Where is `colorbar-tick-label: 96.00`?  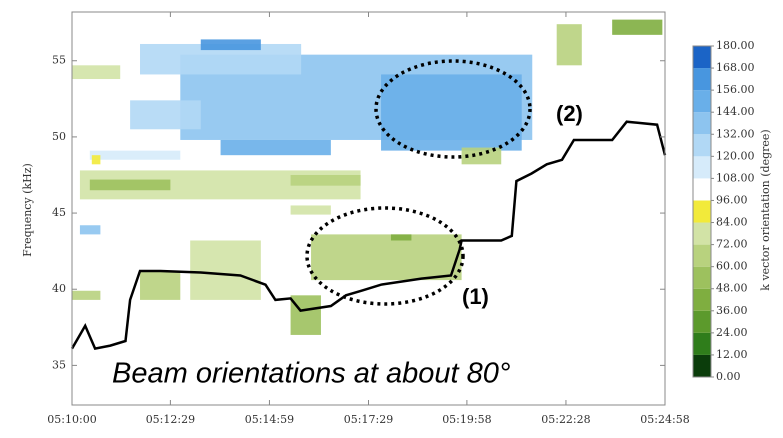
colorbar-tick-label: 96.00 is located at coordinates (732, 199).